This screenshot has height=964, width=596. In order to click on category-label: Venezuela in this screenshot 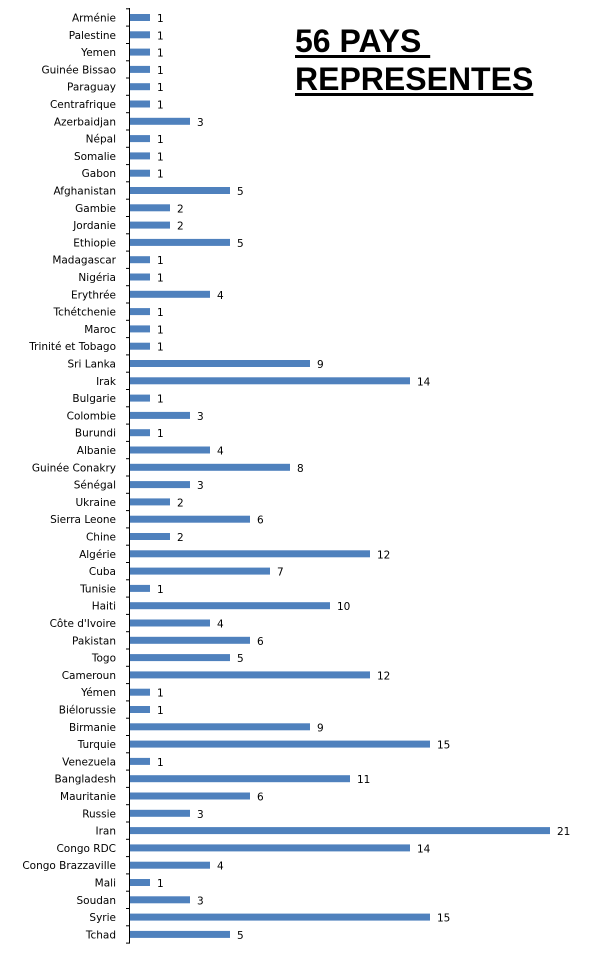, I will do `click(89, 762)`.